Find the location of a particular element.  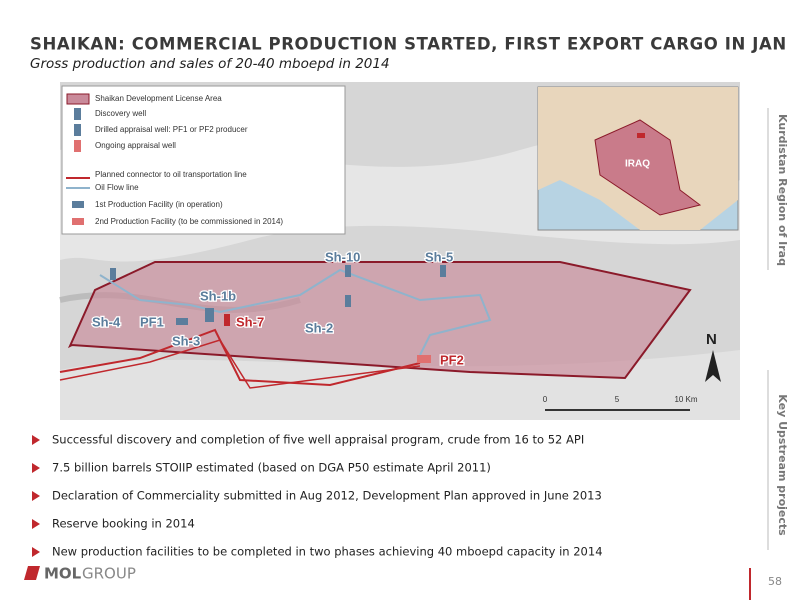

map-label: PF2 is located at coordinates (452, 359).